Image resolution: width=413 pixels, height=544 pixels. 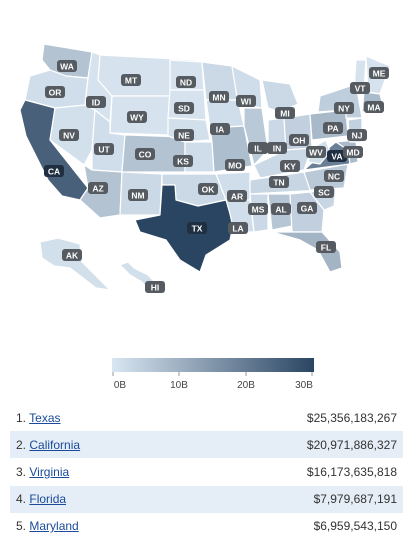 I want to click on ranking-amount: $16,173,635,818, so click(x=351, y=471).